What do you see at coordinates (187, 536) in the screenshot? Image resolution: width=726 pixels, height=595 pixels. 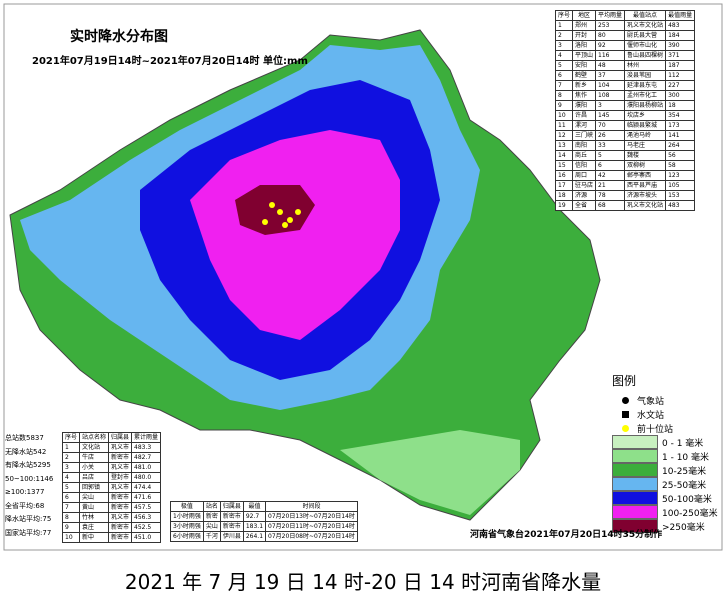 I see `cell: 6小时雨强` at bounding box center [187, 536].